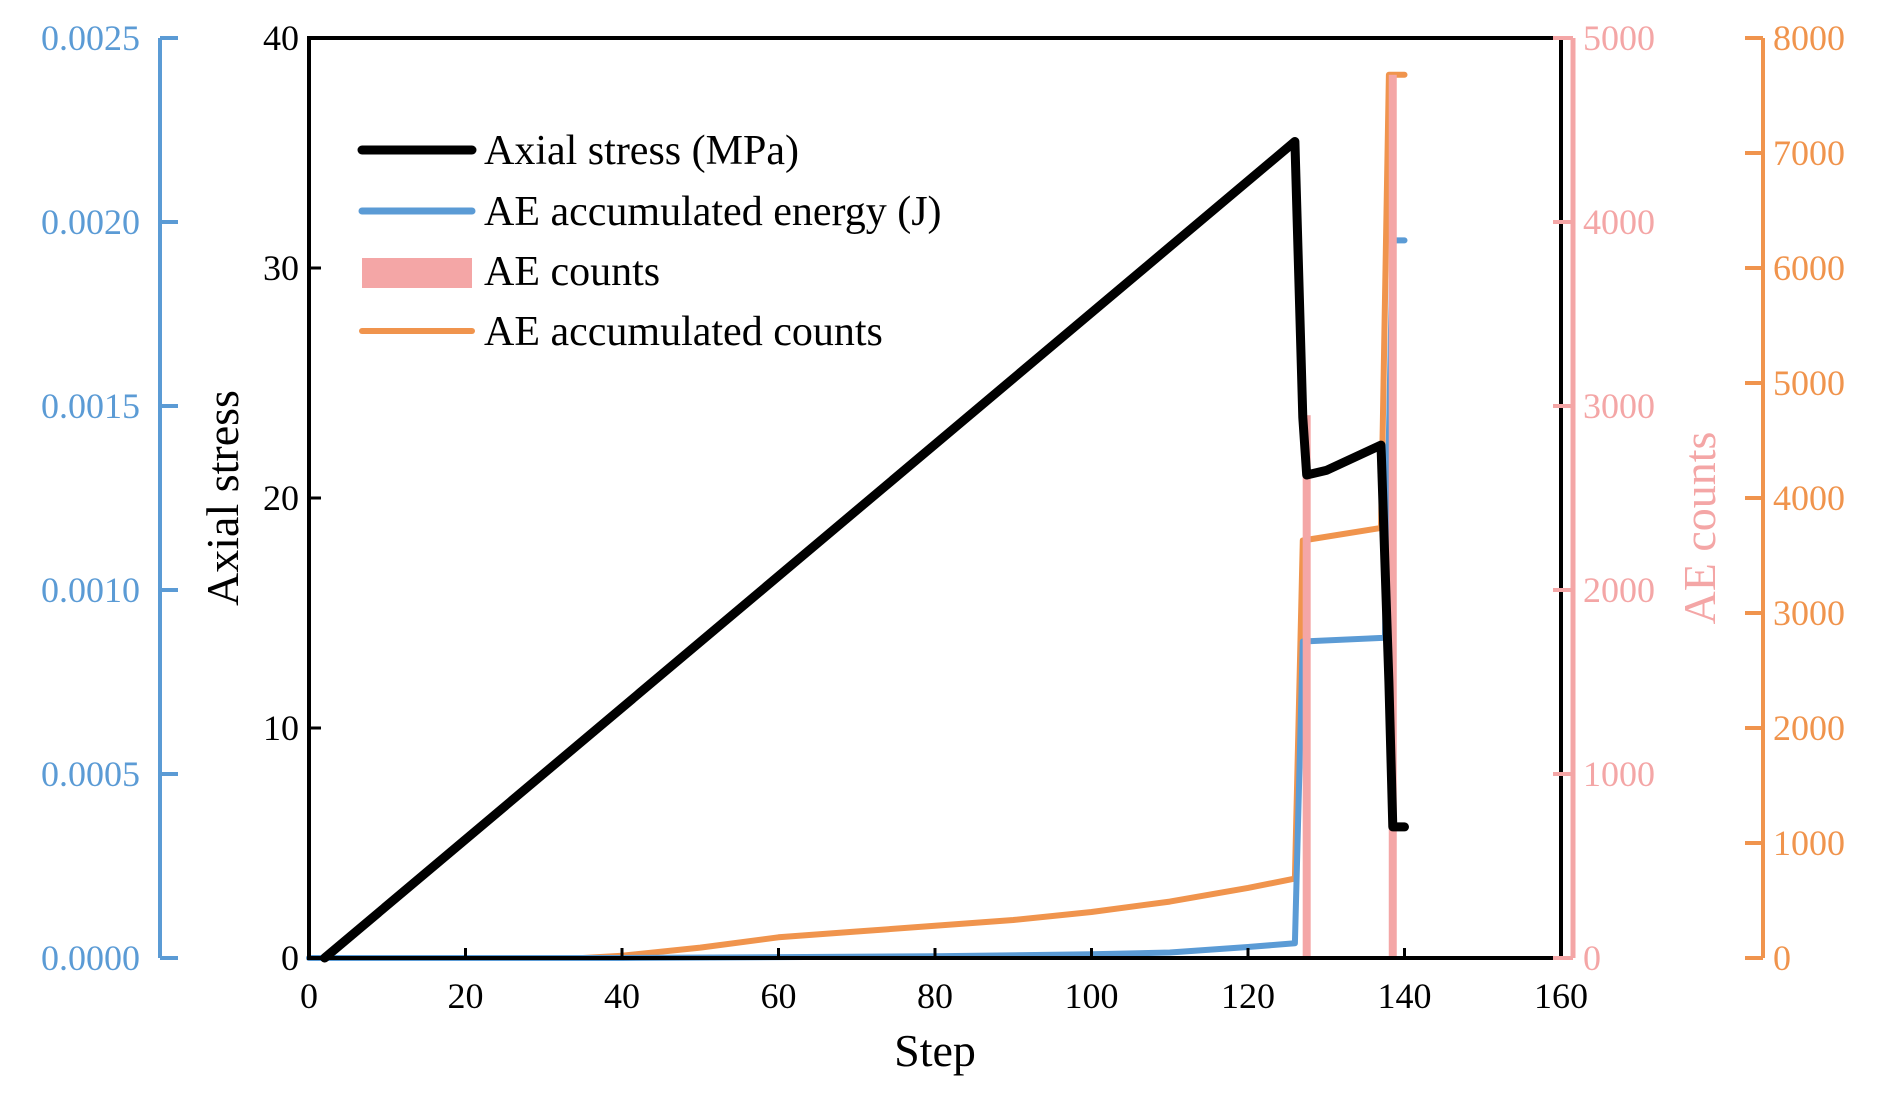 This screenshot has width=1903, height=1106. I want to click on counts-tick-label: 2000, so click(1619, 590).